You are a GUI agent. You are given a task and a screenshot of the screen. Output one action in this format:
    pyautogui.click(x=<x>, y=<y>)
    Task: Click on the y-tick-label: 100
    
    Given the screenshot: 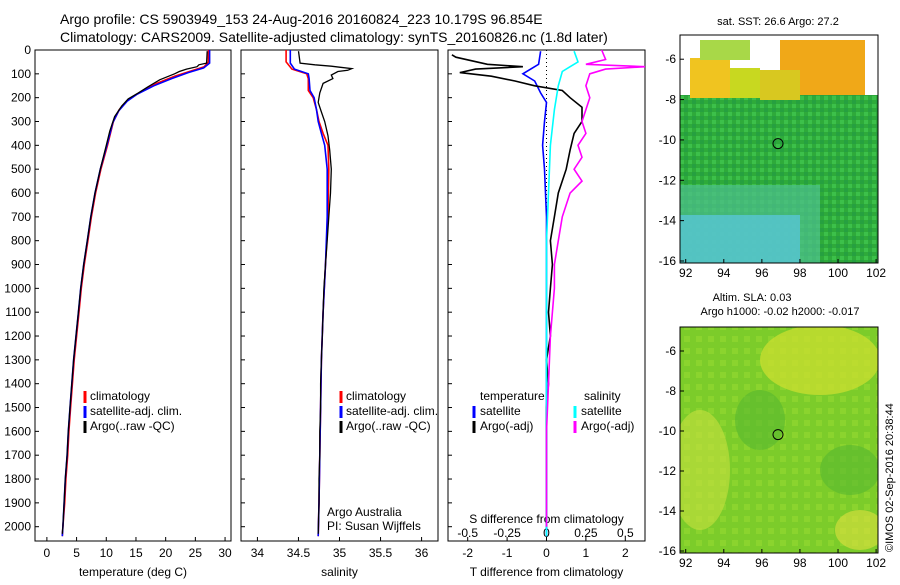 What is the action you would take?
    pyautogui.click(x=21, y=74)
    